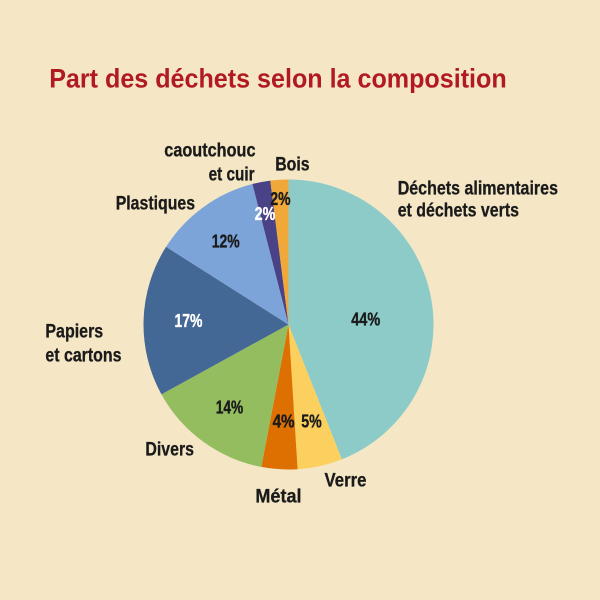 This screenshot has height=600, width=600. I want to click on svg-text:Part des déchets selon la comp: Part des déchets selon la composition, so click(278, 79).